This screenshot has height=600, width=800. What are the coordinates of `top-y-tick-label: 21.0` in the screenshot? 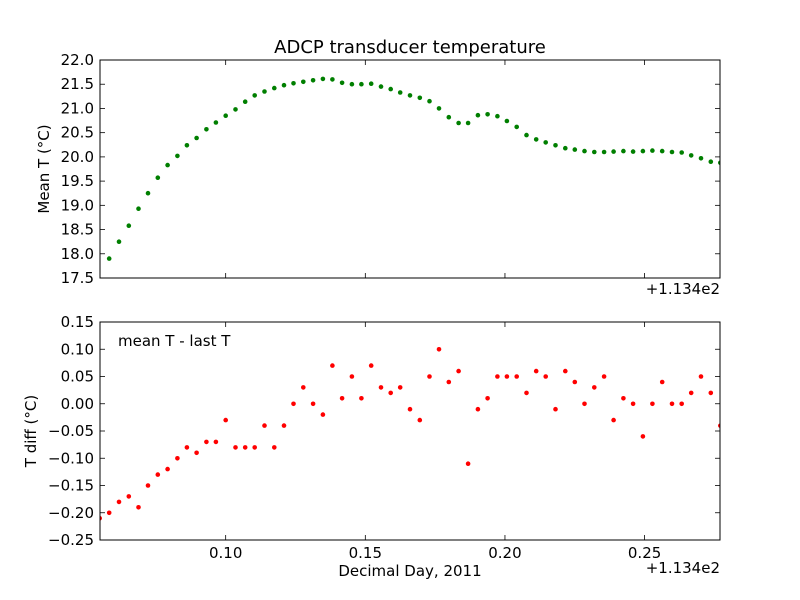 It's located at (77, 108).